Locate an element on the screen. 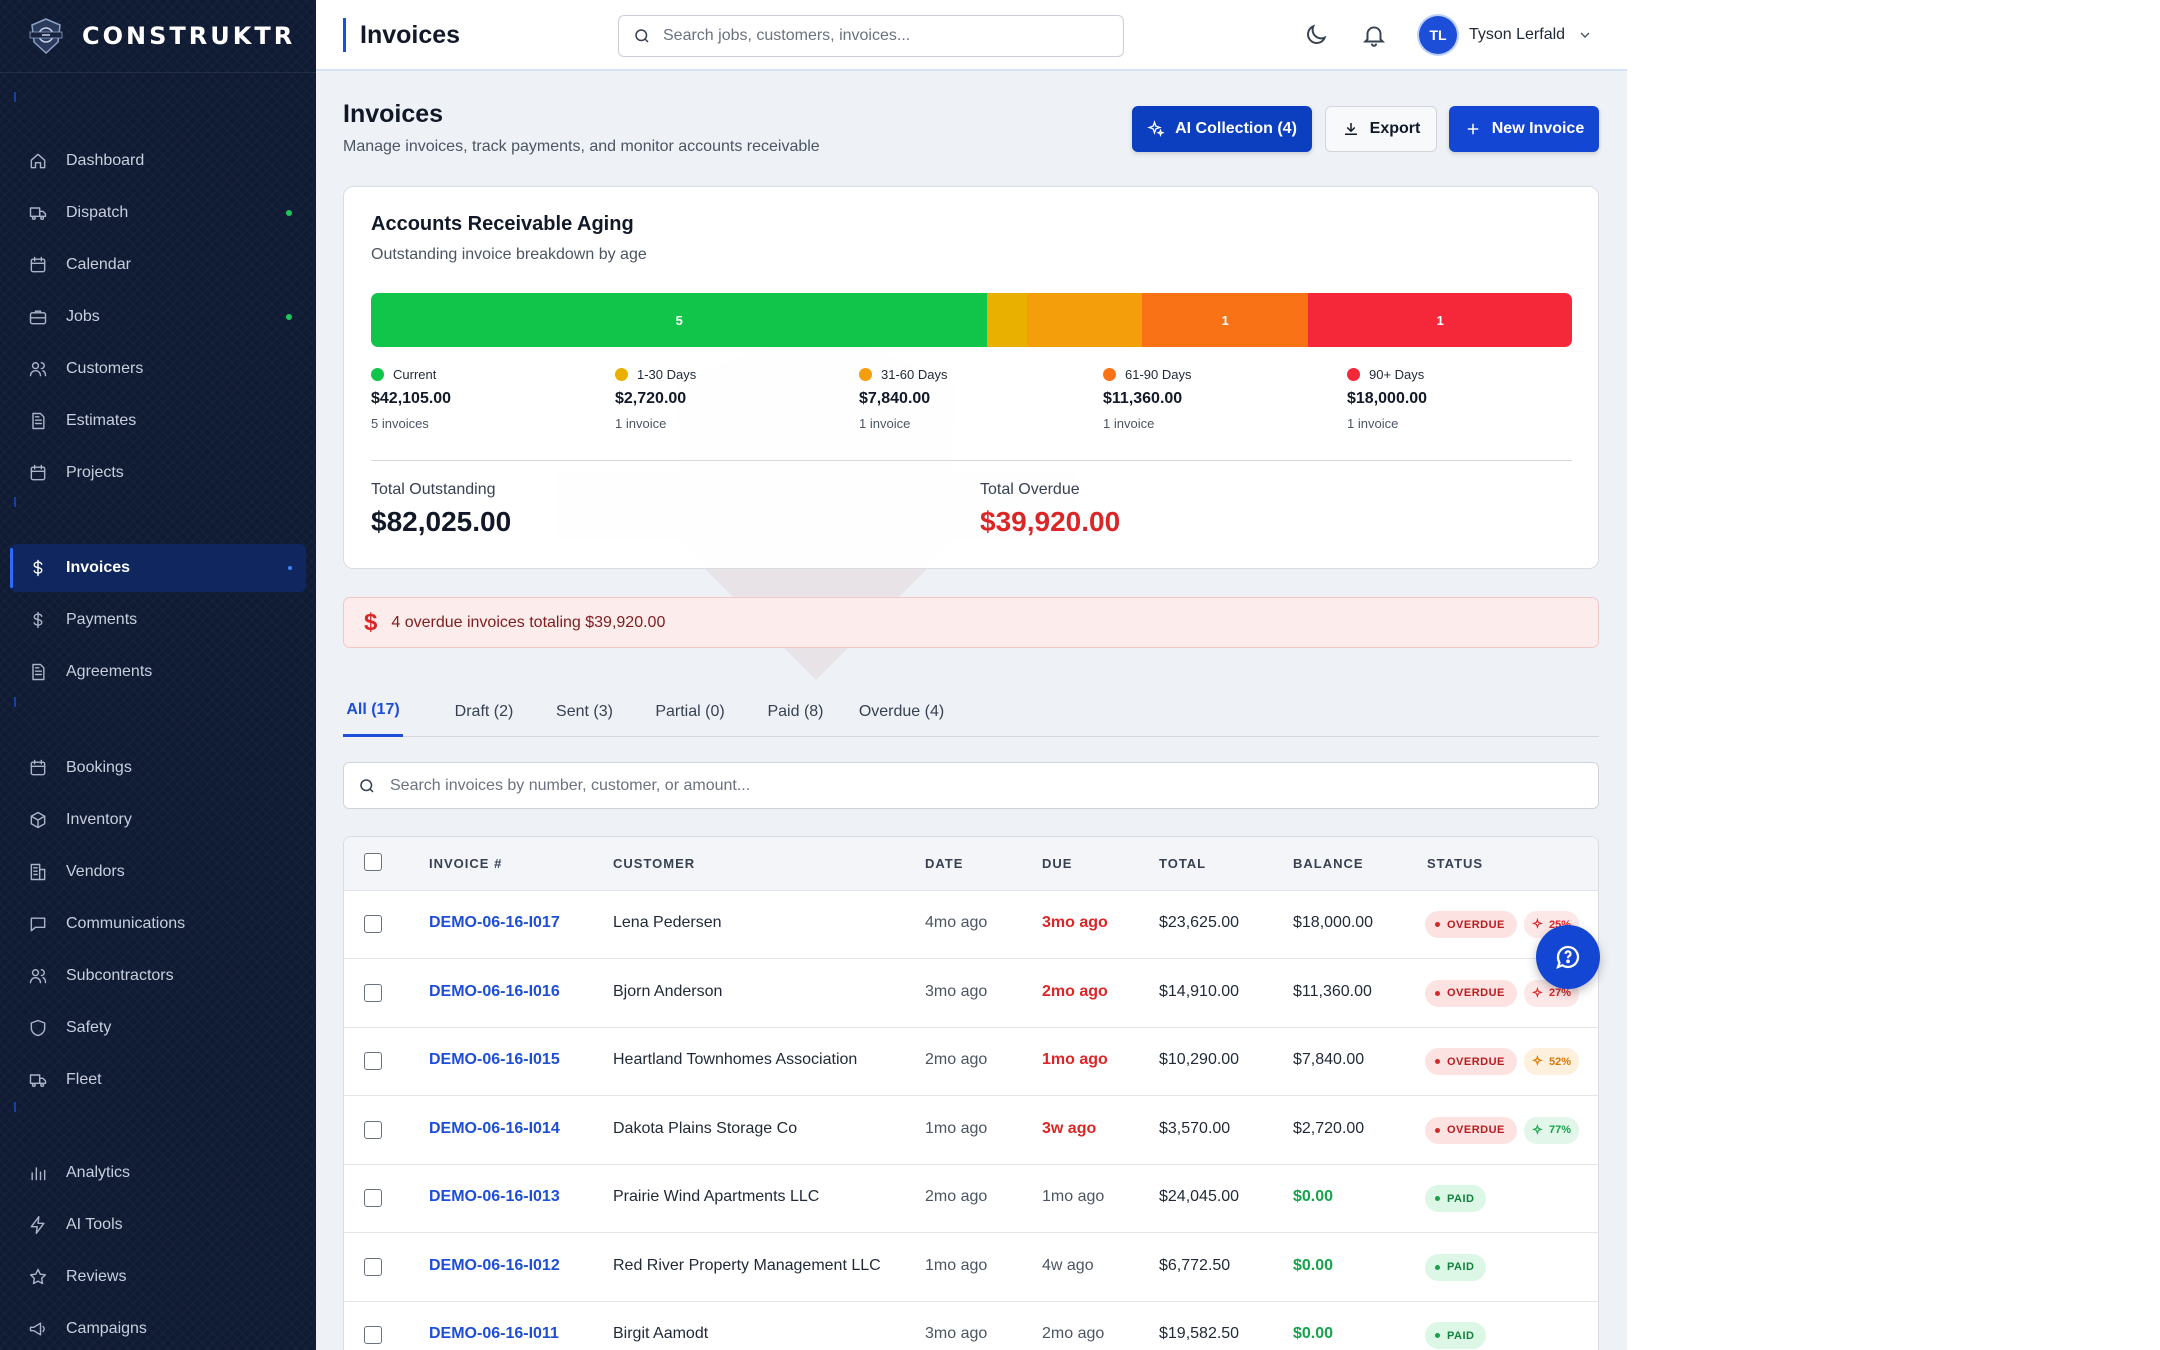  invoice-number-link: DEMO-06-16-I017 is located at coordinates (494, 922).